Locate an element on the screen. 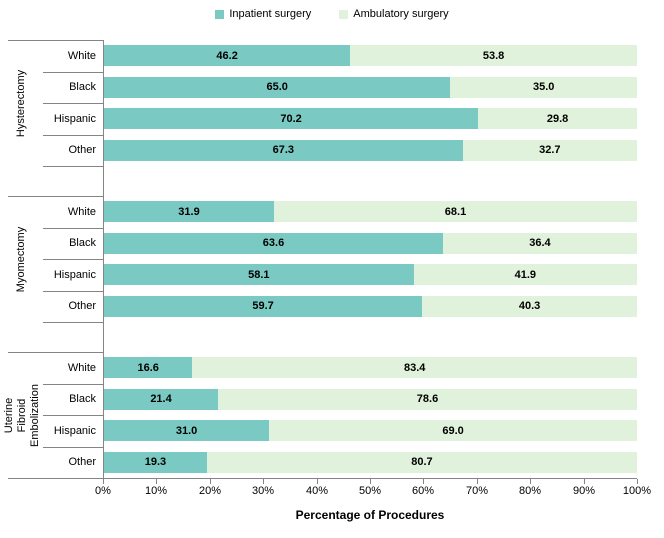  ambulatory-value-label: 40.3 is located at coordinates (529, 306).